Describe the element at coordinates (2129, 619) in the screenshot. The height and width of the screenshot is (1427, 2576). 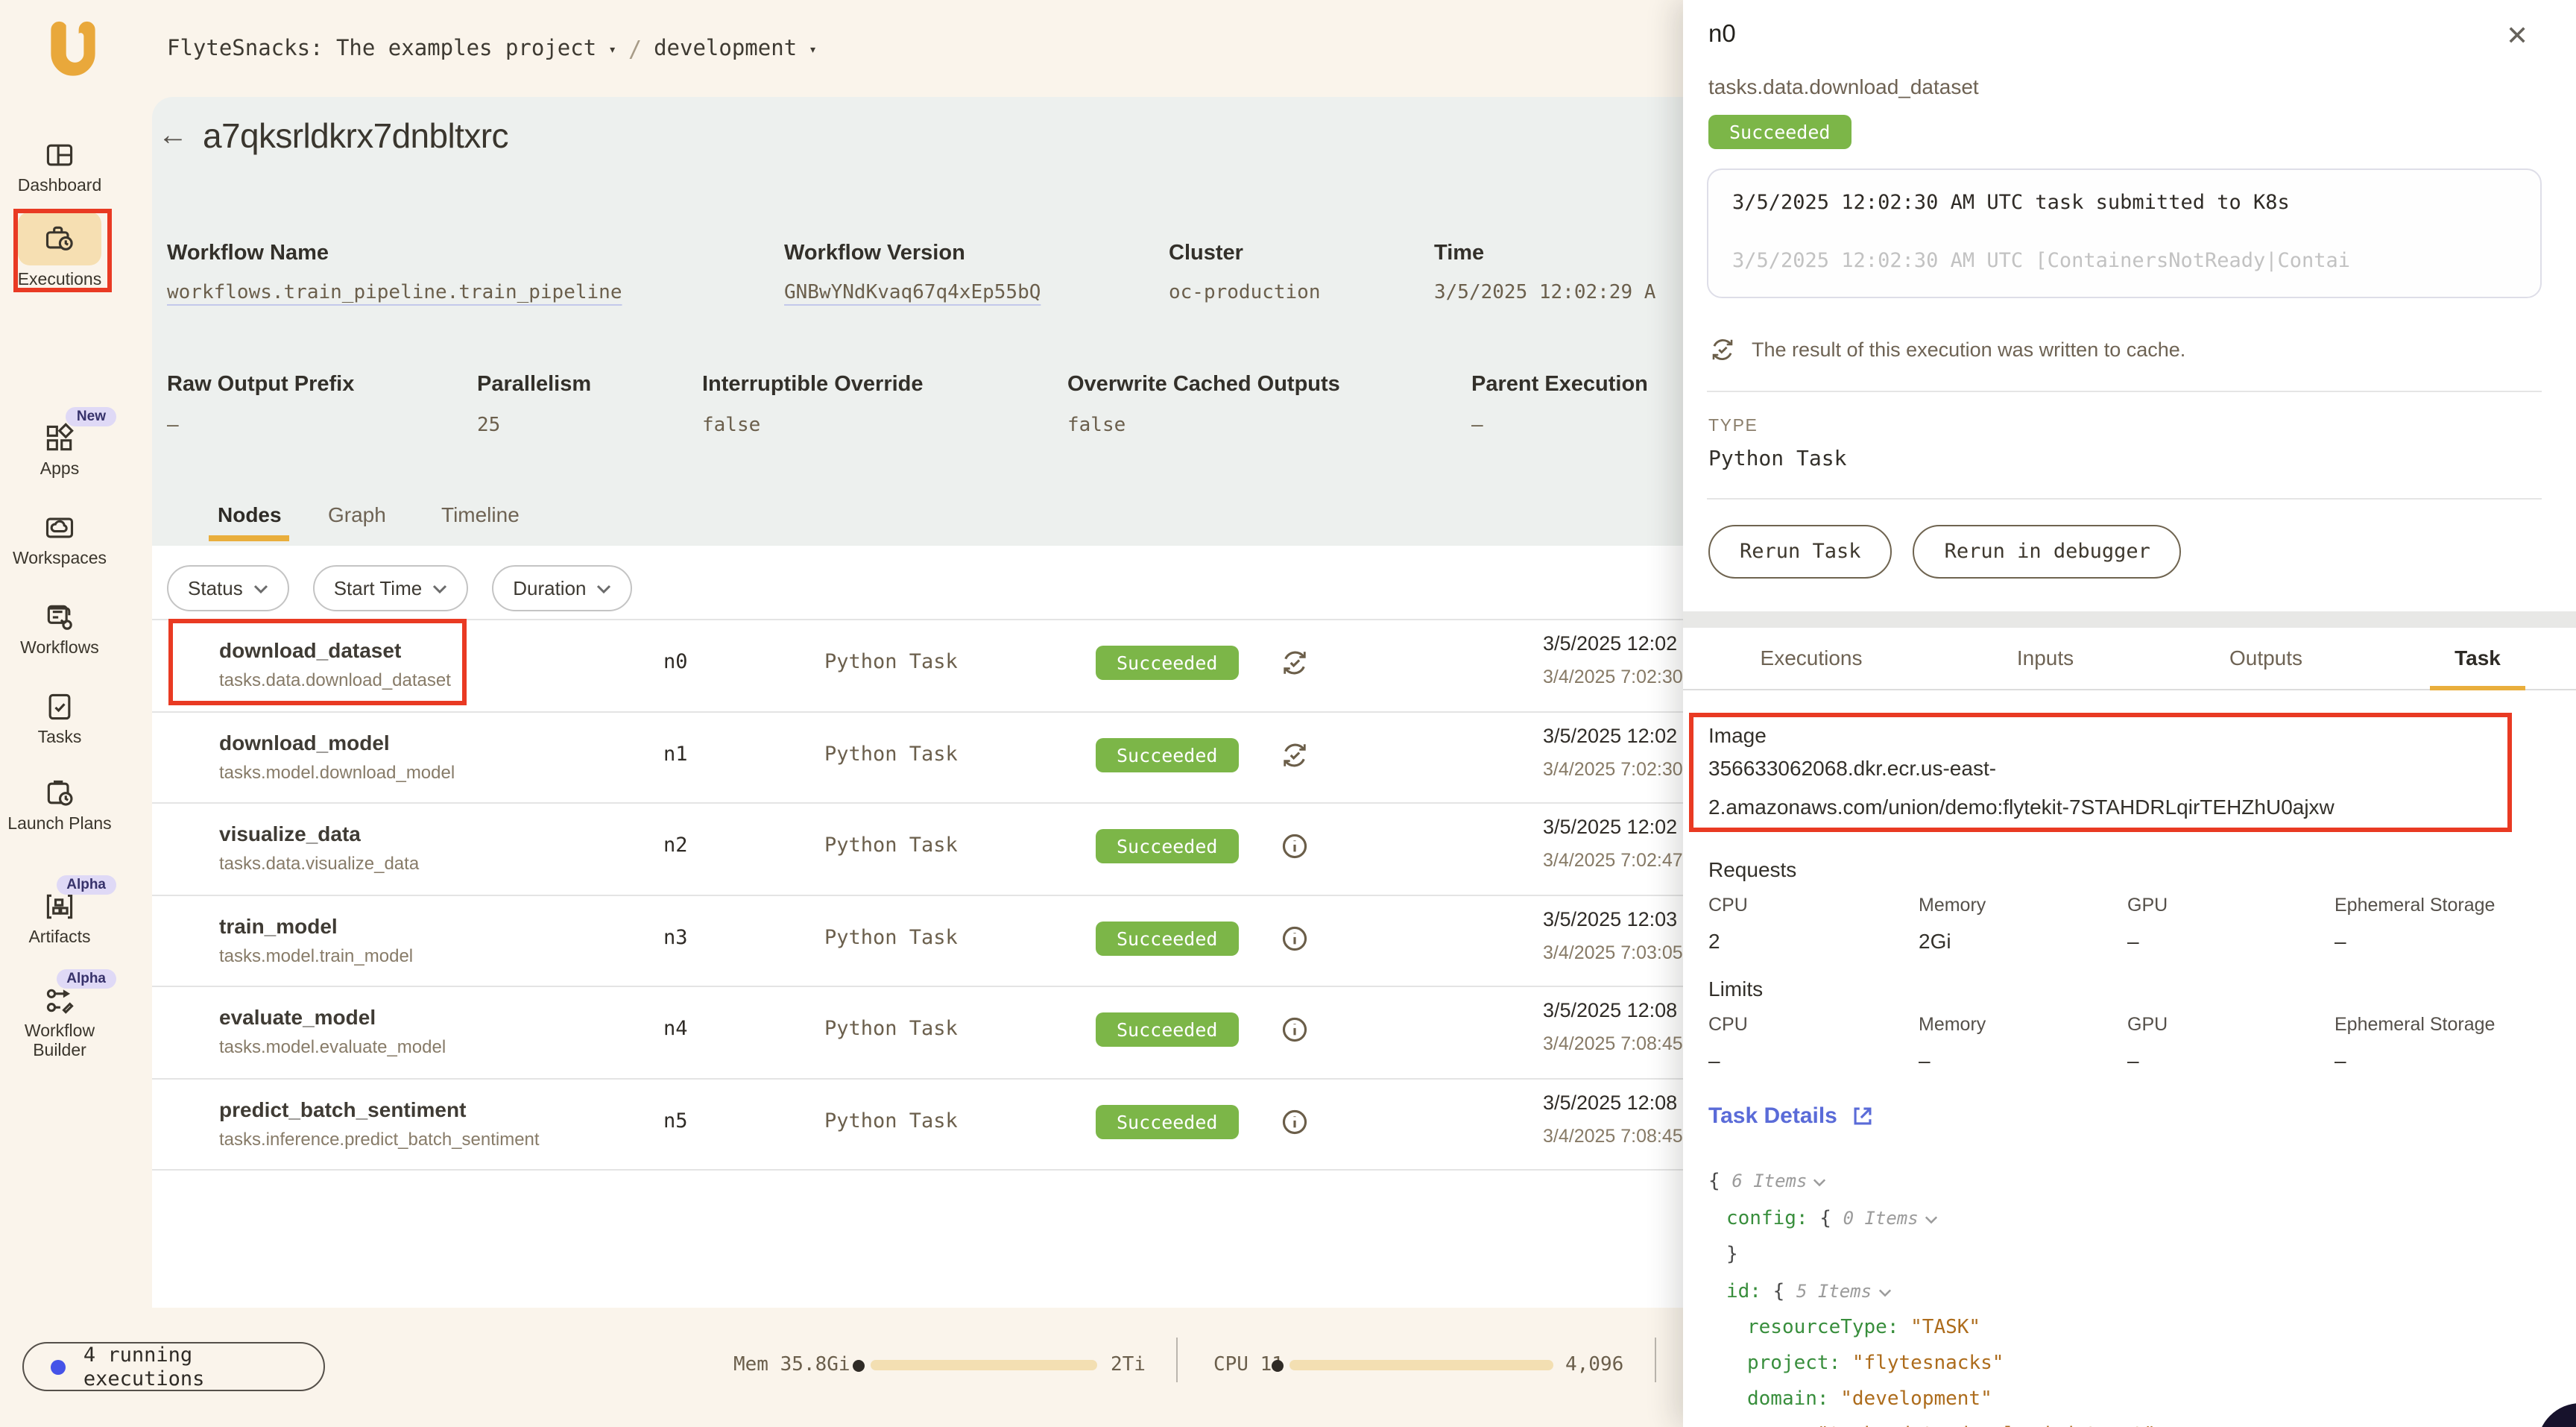
I see `panel-section-band` at that location.